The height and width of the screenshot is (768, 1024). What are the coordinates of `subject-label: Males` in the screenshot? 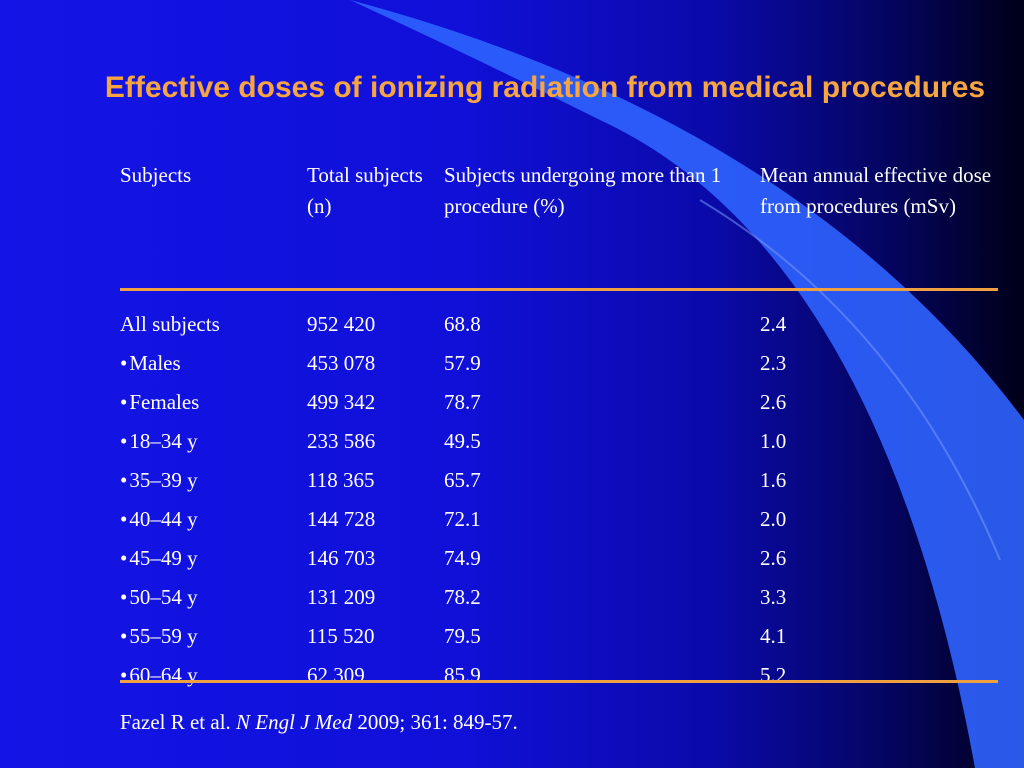 It's located at (155, 363).